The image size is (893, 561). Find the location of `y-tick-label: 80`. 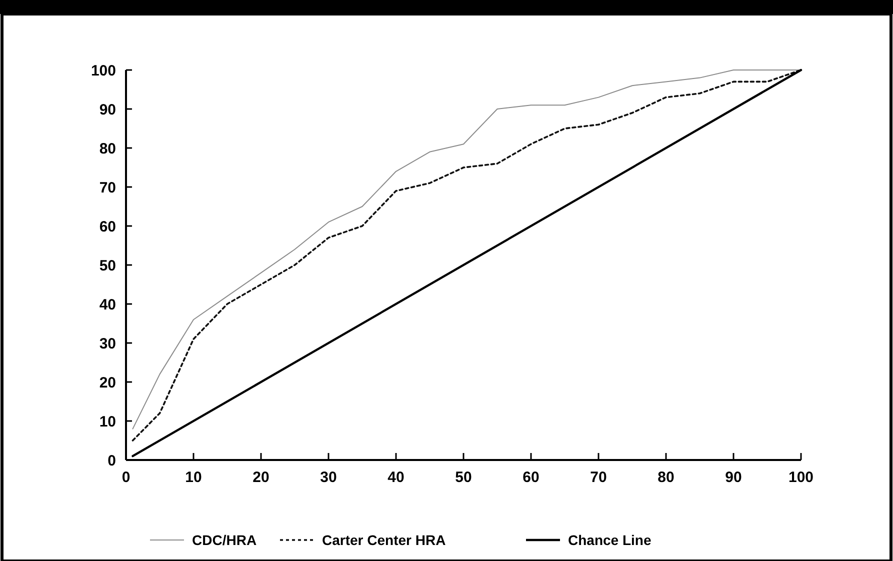

y-tick-label: 80 is located at coordinates (107, 149).